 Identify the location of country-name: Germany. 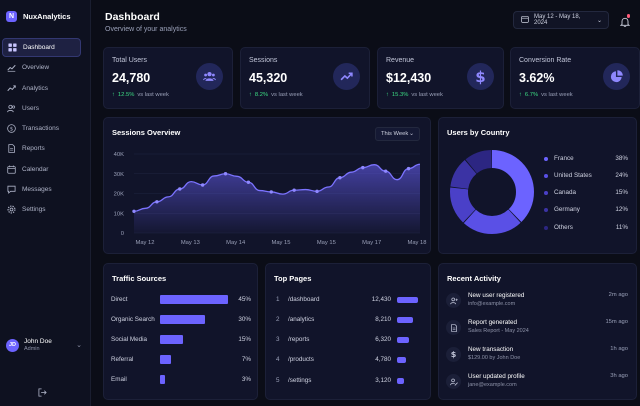
(567, 209).